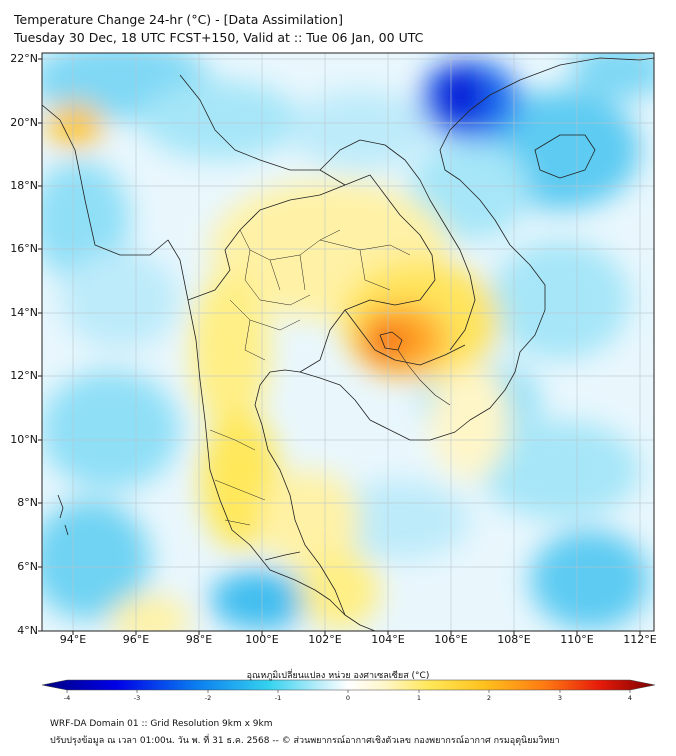  What do you see at coordinates (640, 639) in the screenshot?
I see `lon-label: 112°E` at bounding box center [640, 639].